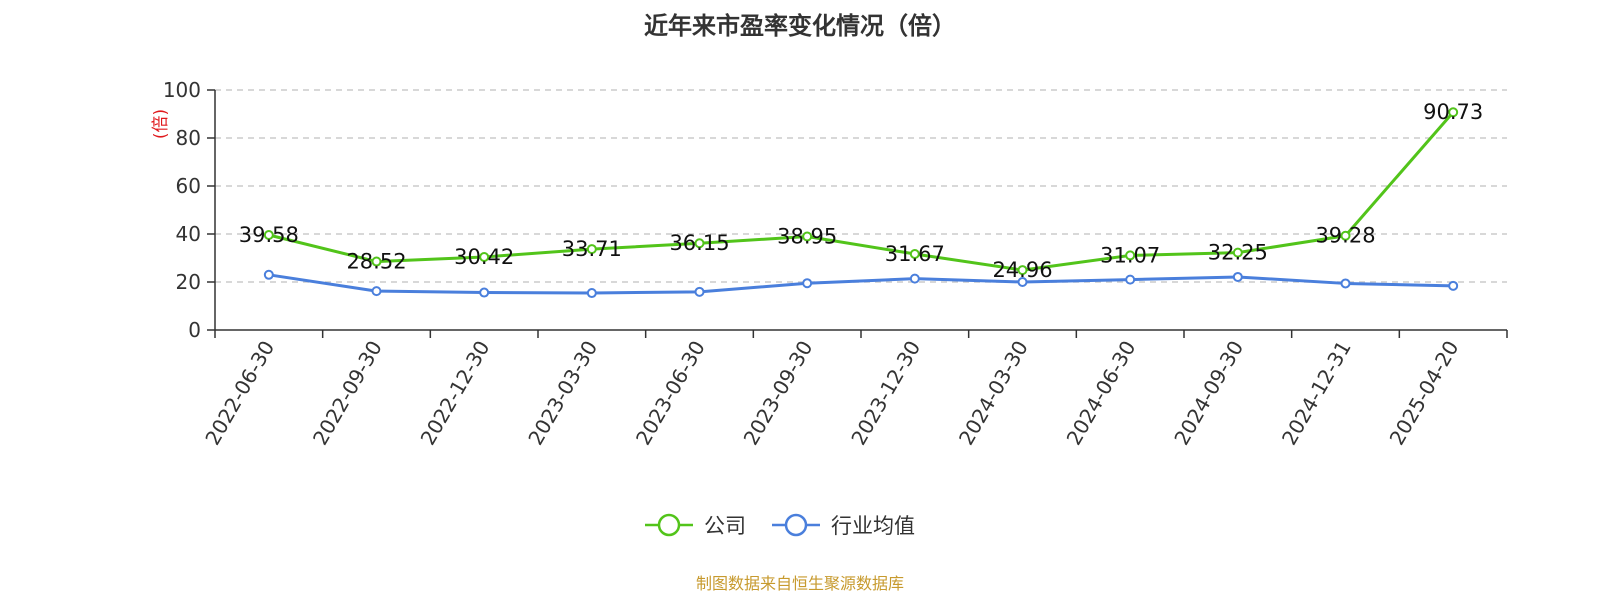 The width and height of the screenshot is (1600, 600). Describe the element at coordinates (1316, 393) in the screenshot. I see `x-tick-label: 2024-12-31` at that location.